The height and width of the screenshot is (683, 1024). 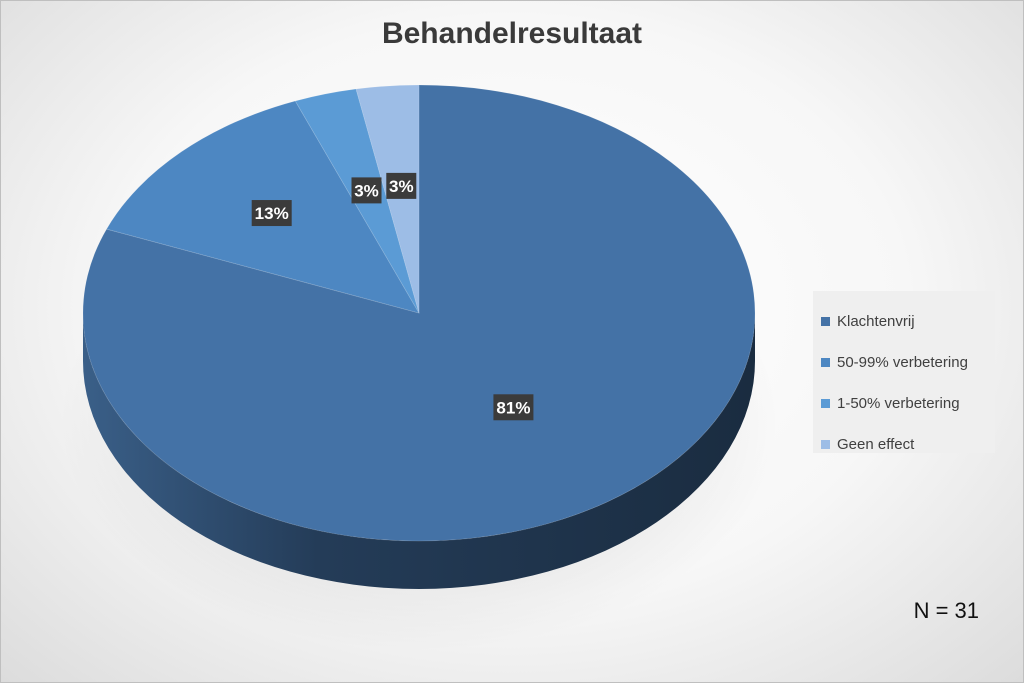 What do you see at coordinates (512, 33) in the screenshot?
I see `chart-title: Behandelresultaat` at bounding box center [512, 33].